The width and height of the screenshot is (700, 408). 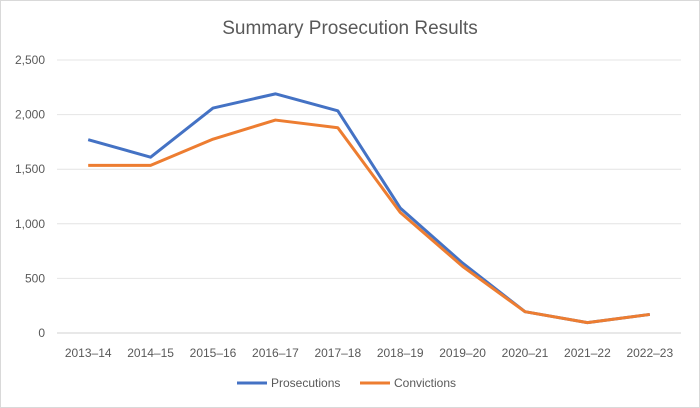 I want to click on y-tick-label: 1,000, so click(x=30, y=224).